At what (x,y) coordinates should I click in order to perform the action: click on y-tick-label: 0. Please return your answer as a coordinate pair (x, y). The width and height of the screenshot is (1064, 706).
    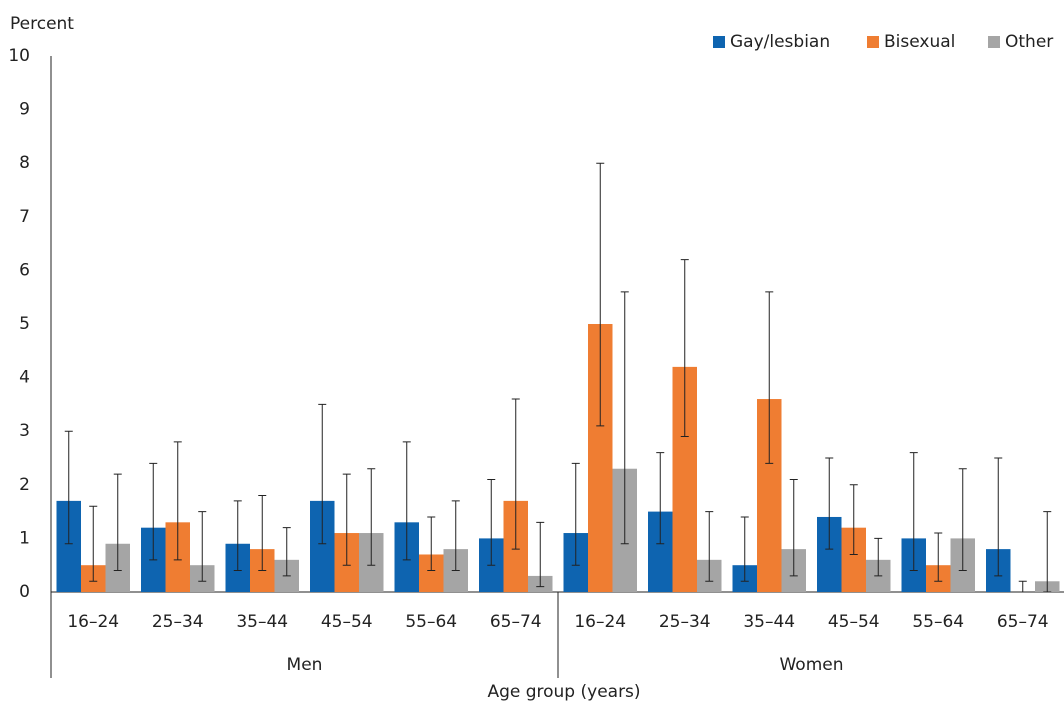
    Looking at the image, I should click on (24, 592).